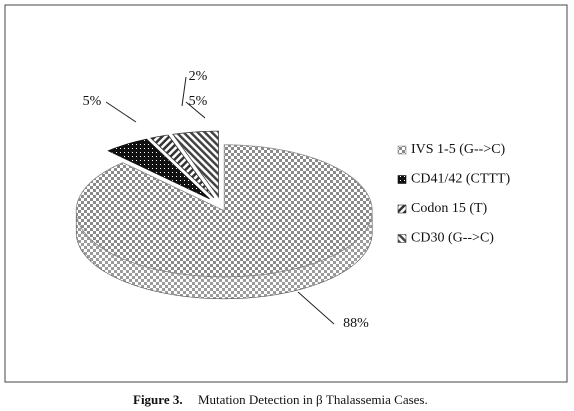 Image resolution: width=574 pixels, height=411 pixels. What do you see at coordinates (452, 238) in the screenshot?
I see `legend-label: CD30 (G-->C)` at bounding box center [452, 238].